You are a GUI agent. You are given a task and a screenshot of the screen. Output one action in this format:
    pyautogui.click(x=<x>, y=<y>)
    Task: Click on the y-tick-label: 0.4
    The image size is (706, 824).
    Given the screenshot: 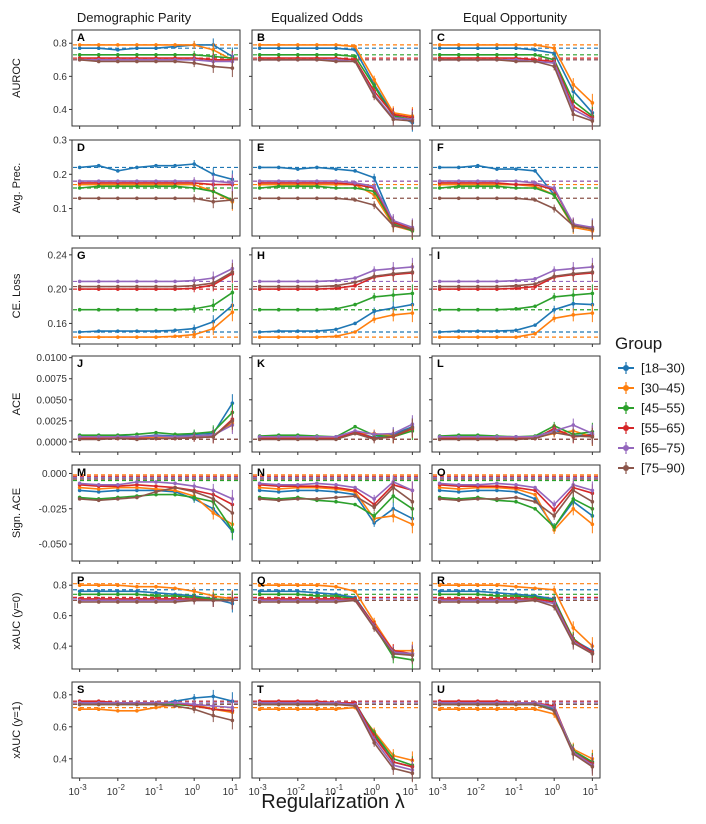 What is the action you would take?
    pyautogui.click(x=60, y=647)
    